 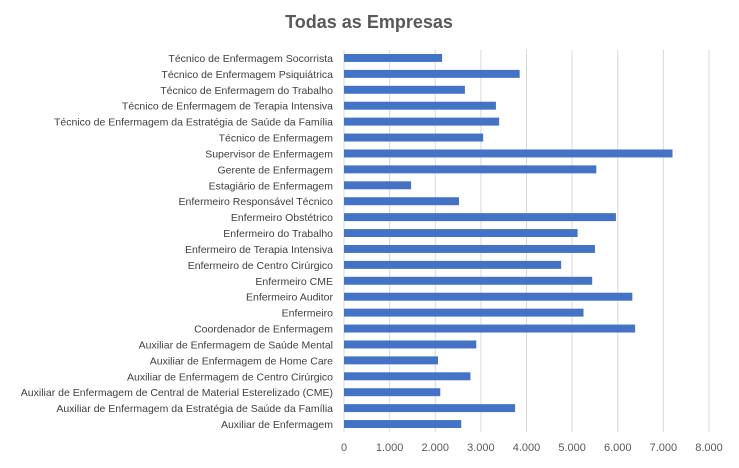 What do you see at coordinates (390, 448) in the screenshot?
I see `x-tick-label: 1.000` at bounding box center [390, 448].